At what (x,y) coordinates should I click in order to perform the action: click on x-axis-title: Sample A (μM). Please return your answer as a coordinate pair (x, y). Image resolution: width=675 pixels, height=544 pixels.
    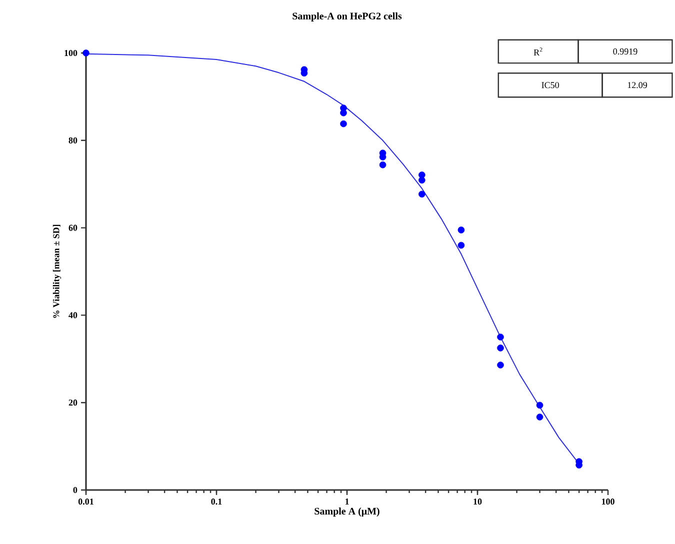
    Looking at the image, I should click on (347, 512).